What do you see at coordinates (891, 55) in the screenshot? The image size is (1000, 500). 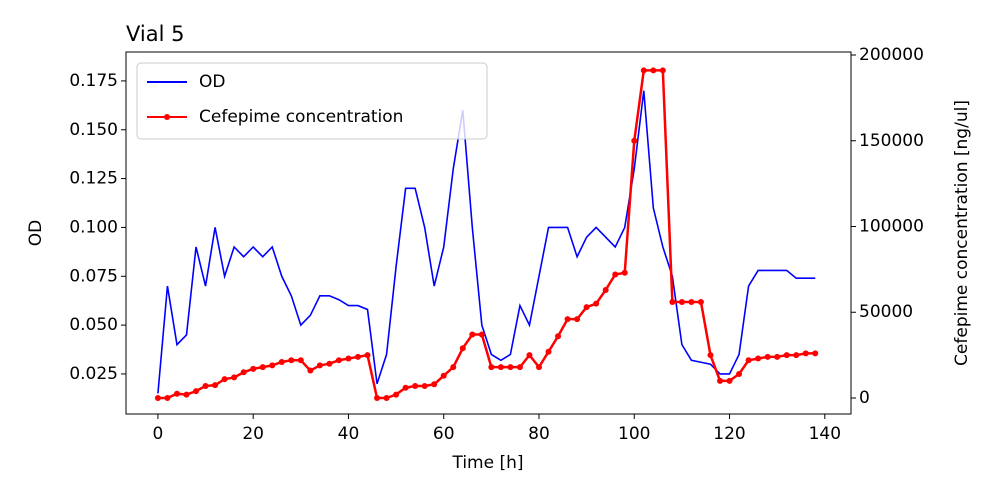 I see `y2-tick-label: 200000` at bounding box center [891, 55].